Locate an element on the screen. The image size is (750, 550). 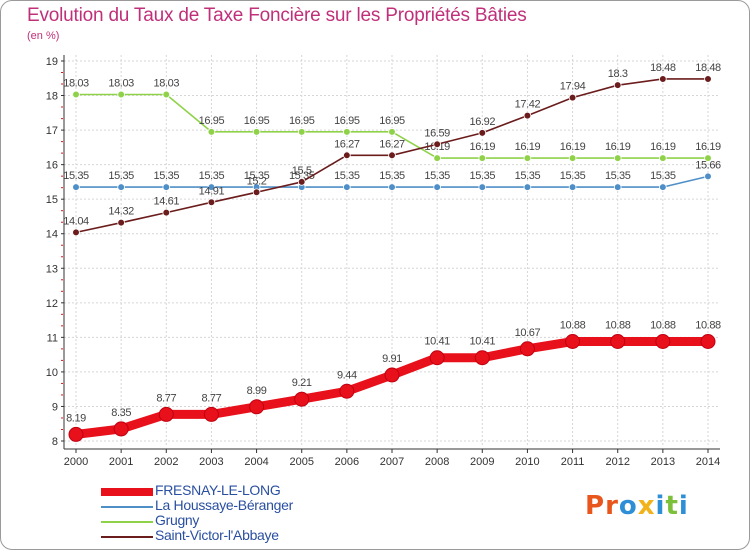
x-tick-label: 2006 is located at coordinates (347, 462).